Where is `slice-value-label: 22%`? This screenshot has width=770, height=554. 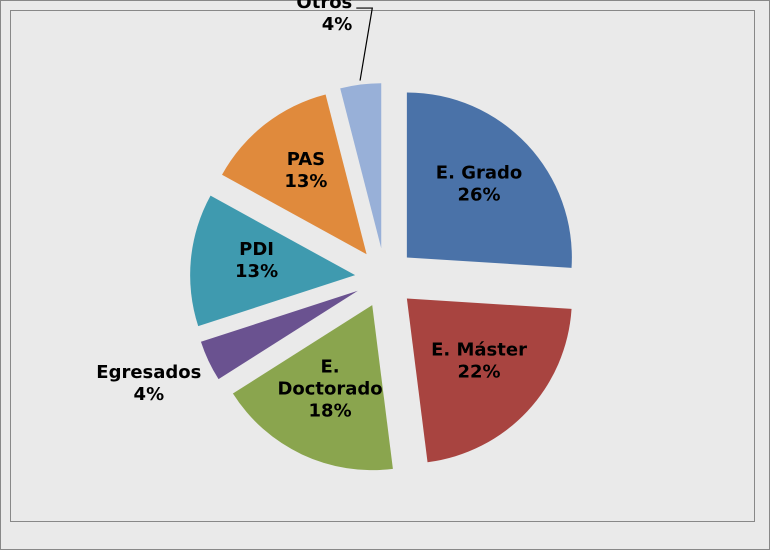
slice-value-label: 22% is located at coordinates (478, 371).